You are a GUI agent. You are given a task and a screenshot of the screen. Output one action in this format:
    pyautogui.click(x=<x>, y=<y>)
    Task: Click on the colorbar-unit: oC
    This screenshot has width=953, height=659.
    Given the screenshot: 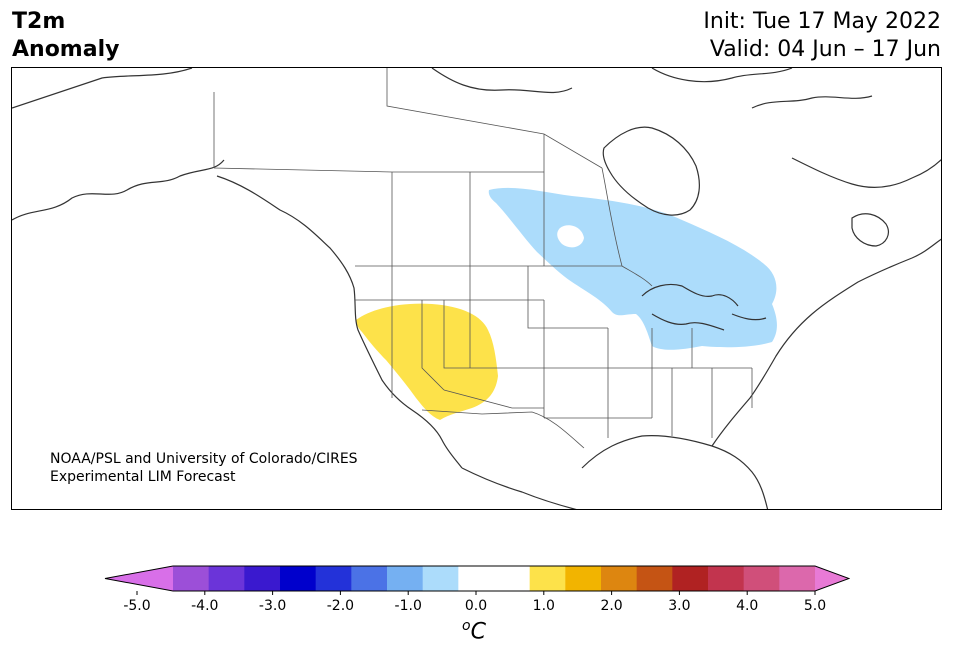 What is the action you would take?
    pyautogui.click(x=474, y=631)
    